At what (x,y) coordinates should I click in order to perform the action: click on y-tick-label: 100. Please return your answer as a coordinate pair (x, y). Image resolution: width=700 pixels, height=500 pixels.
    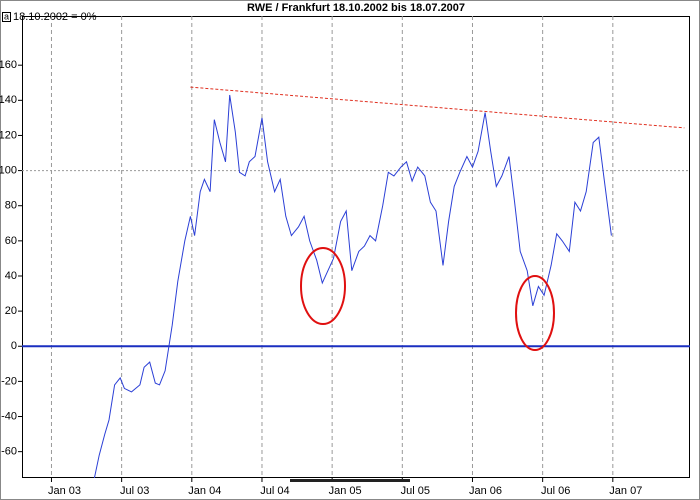
    Looking at the image, I should click on (8, 170).